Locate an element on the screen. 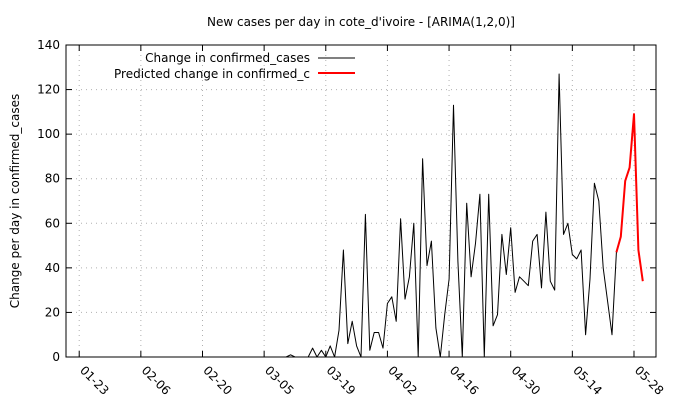  y-tick-label: 140 is located at coordinates (48, 45).